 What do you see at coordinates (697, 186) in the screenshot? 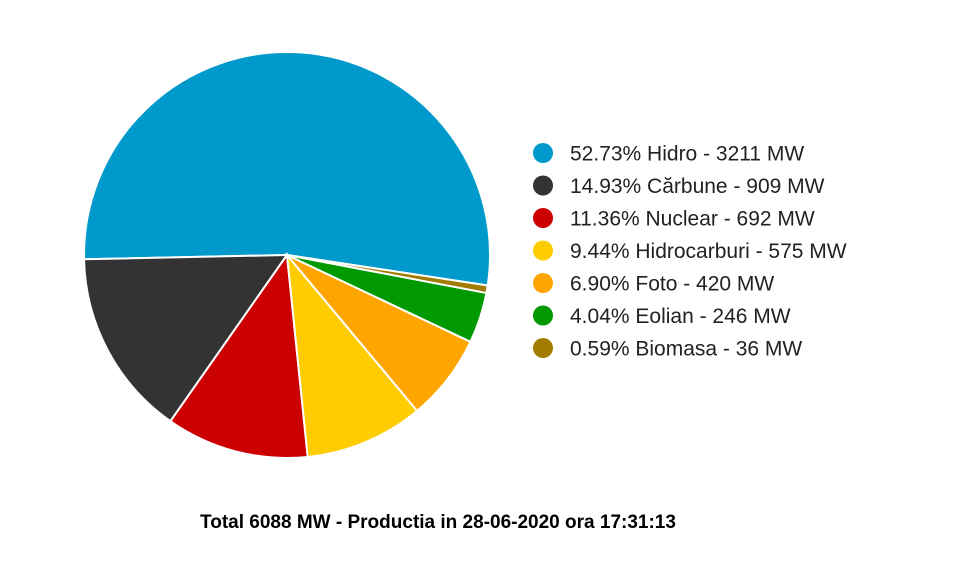
I see `legend-label-c-rbune: 14.93% Cărbune - 909 MW` at bounding box center [697, 186].